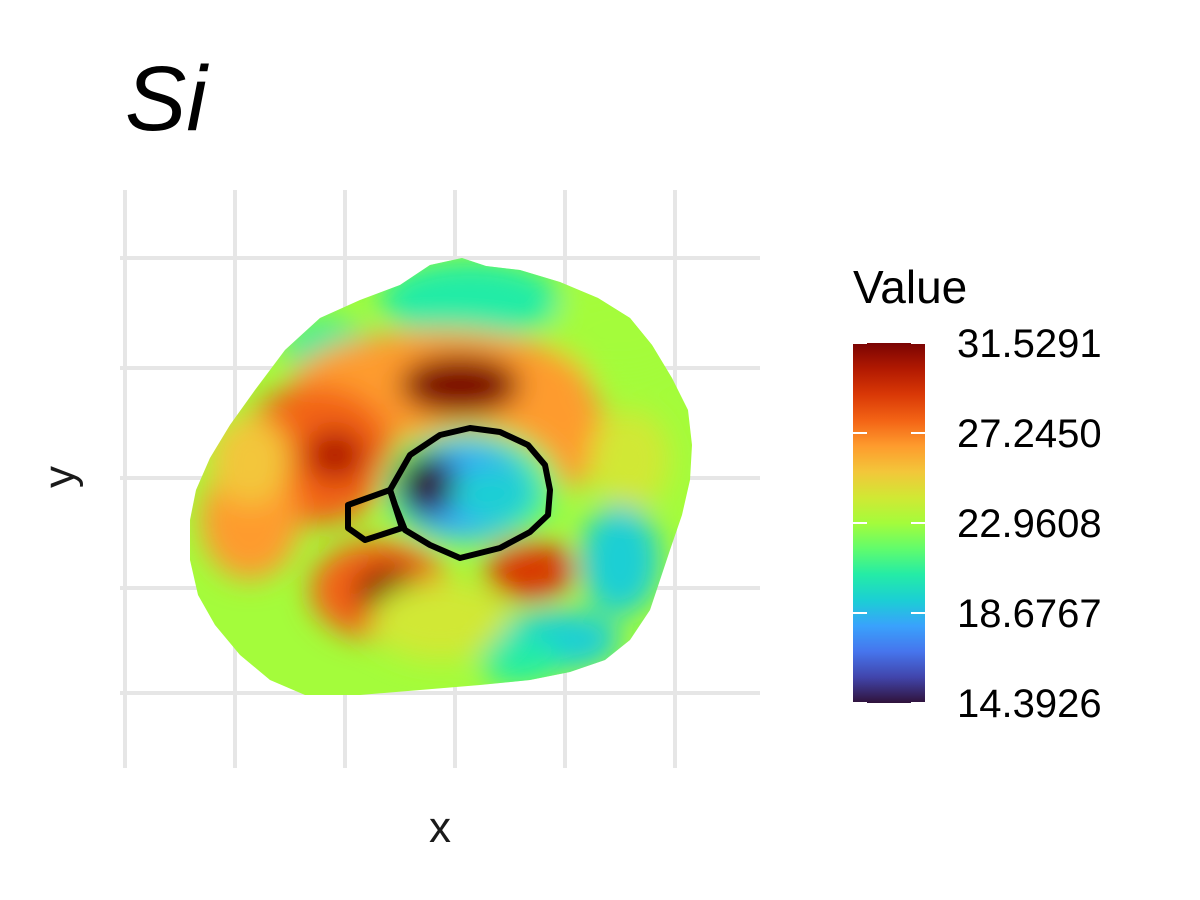  Describe the element at coordinates (1029, 344) in the screenshot. I see `legend-tick-label-0: 31.5291` at that location.